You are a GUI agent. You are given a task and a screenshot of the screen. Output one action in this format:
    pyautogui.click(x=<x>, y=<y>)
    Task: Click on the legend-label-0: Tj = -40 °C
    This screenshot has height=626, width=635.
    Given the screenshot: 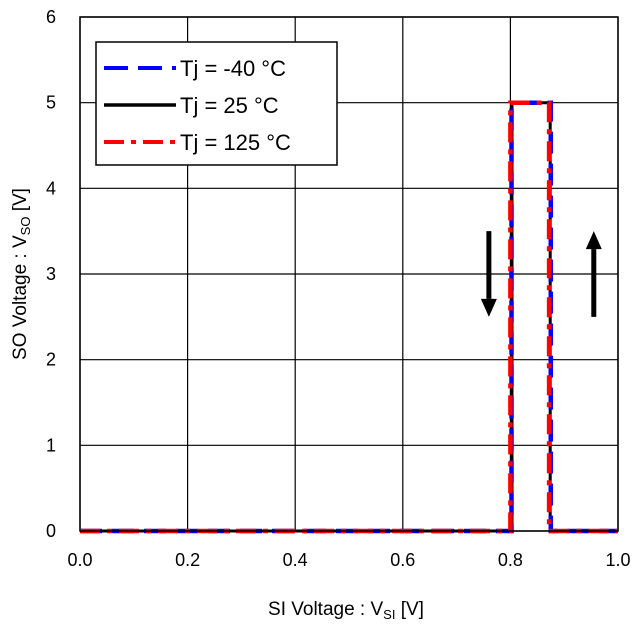 What is the action you would take?
    pyautogui.click(x=233, y=68)
    